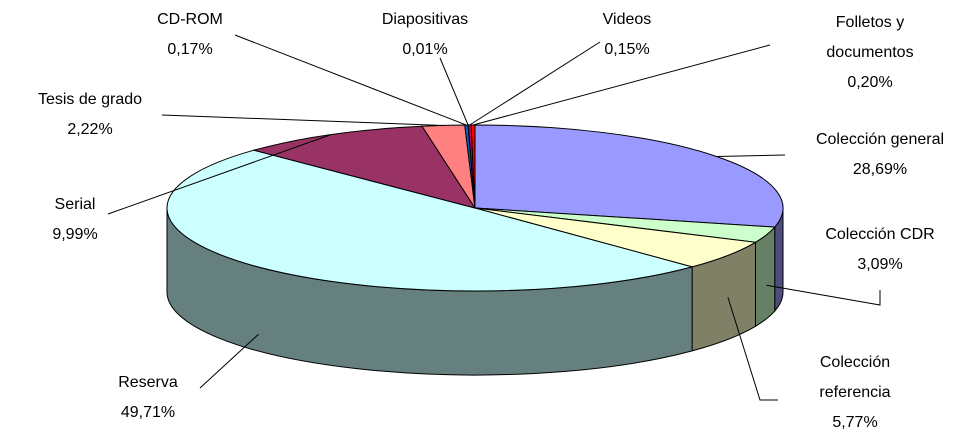 The height and width of the screenshot is (435, 970). I want to click on label-name: Colección general, so click(880, 139).